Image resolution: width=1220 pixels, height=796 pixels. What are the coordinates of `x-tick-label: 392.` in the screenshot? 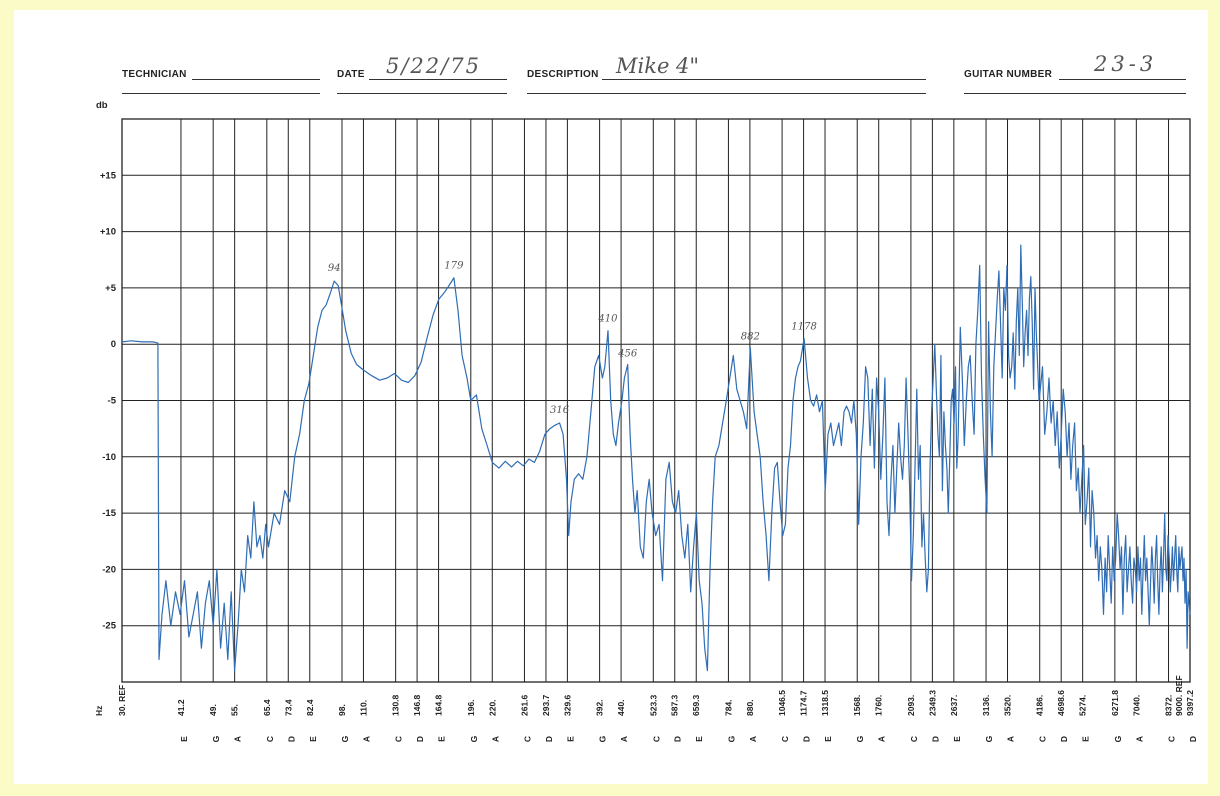 It's located at (600, 707).